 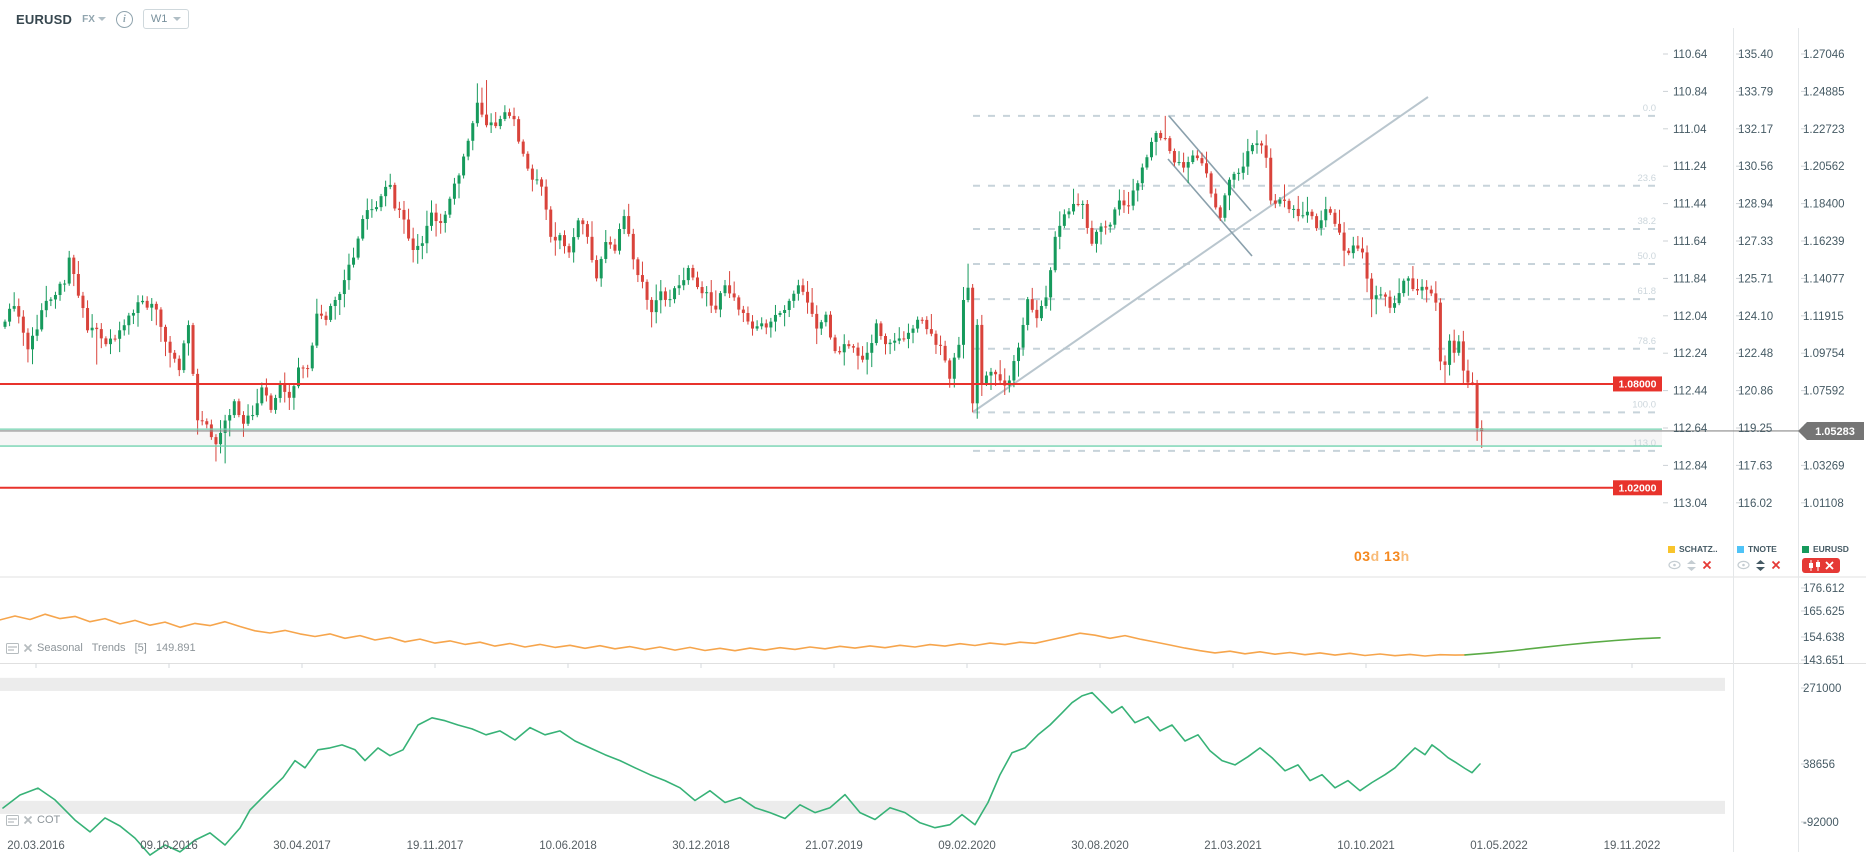 What do you see at coordinates (1647, 221) in the screenshot?
I see `fib-label: 38.2` at bounding box center [1647, 221].